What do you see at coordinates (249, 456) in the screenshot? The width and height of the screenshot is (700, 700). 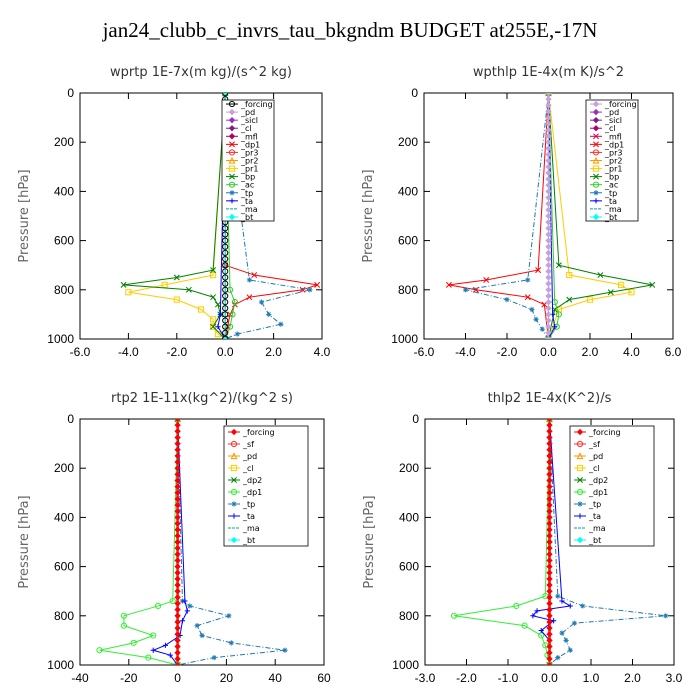 I see `legend-entry: _pd` at bounding box center [249, 456].